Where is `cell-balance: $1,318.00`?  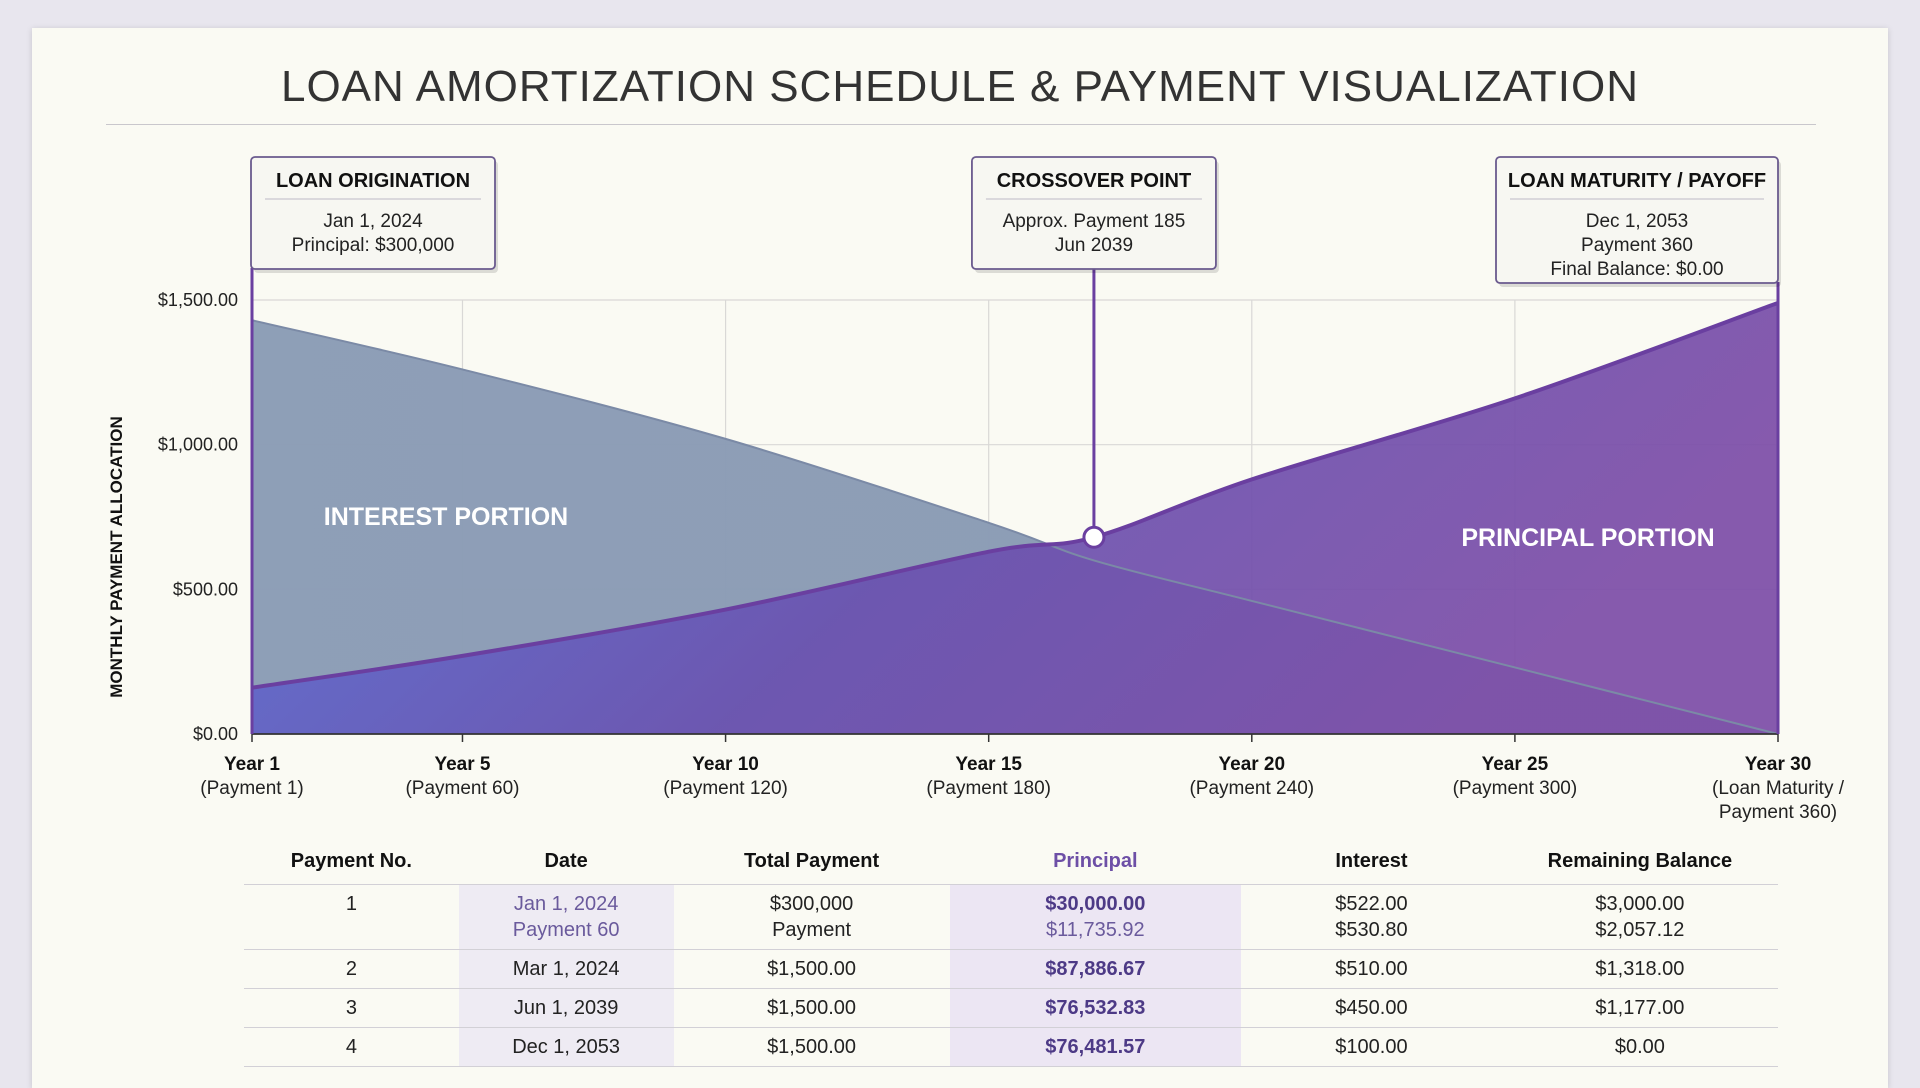
cell-balance: $1,318.00 is located at coordinates (1639, 969).